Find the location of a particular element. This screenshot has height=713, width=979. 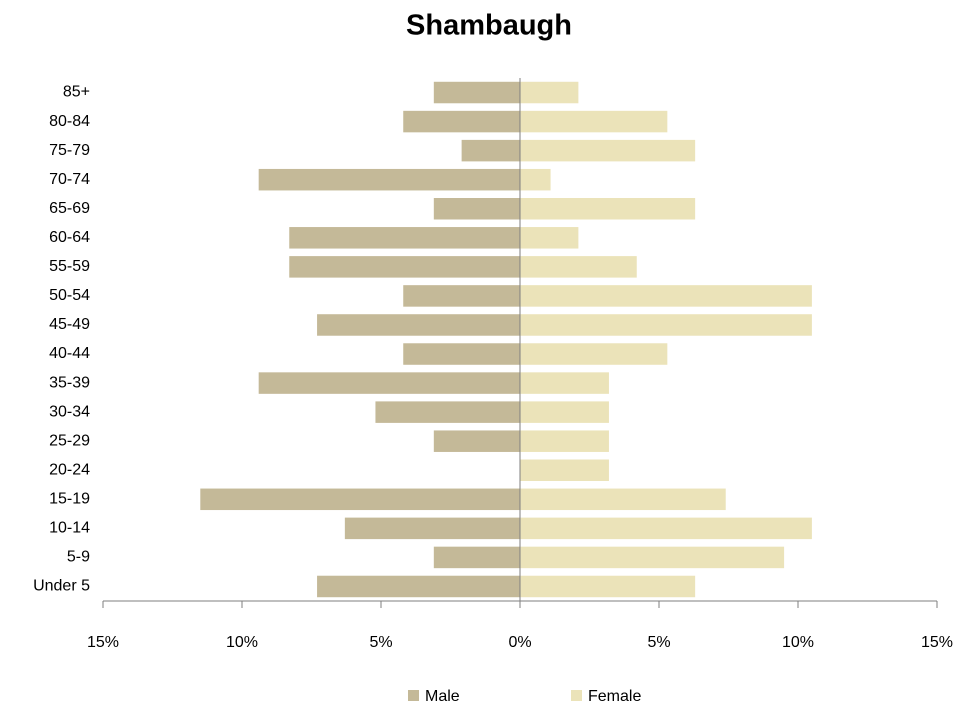

y-tick-label: 75-79 is located at coordinates (69, 150).